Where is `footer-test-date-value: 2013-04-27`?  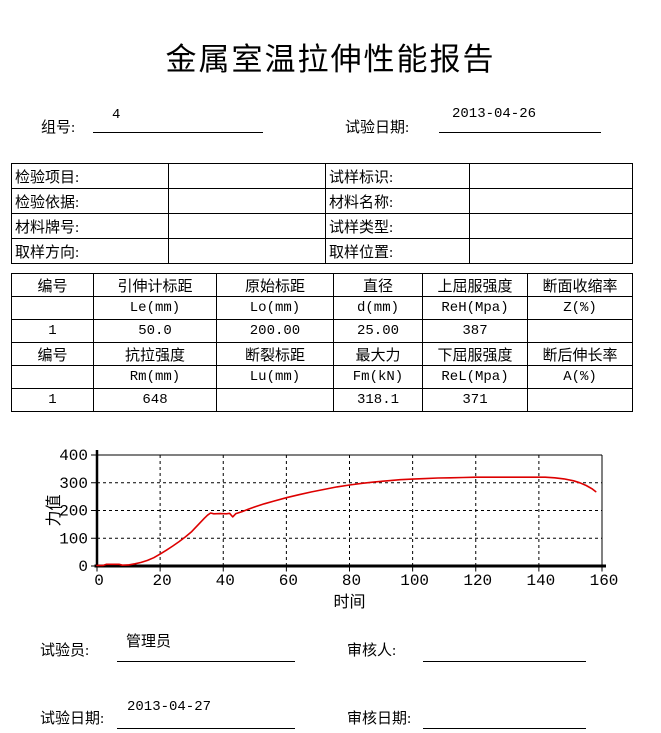
footer-test-date-value: 2013-04-27 is located at coordinates (169, 707).